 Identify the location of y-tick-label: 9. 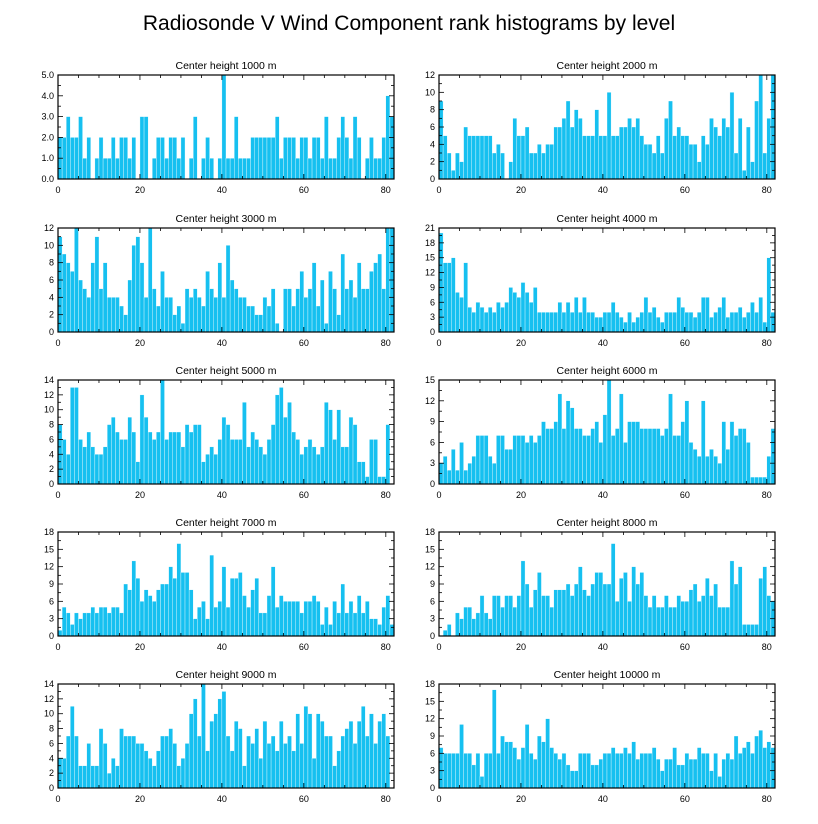
(432, 422).